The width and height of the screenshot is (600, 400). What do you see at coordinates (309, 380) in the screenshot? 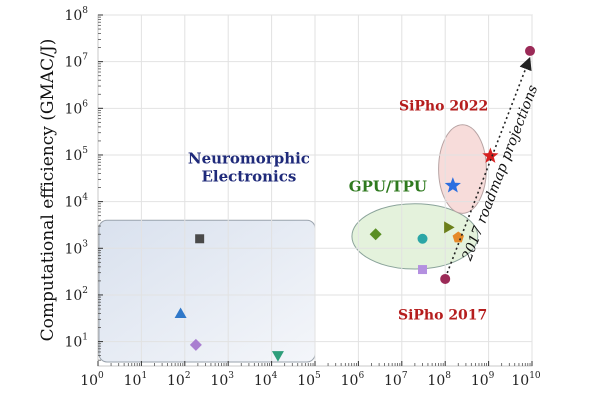
I see `x-tick-label: 105` at bounding box center [309, 380].